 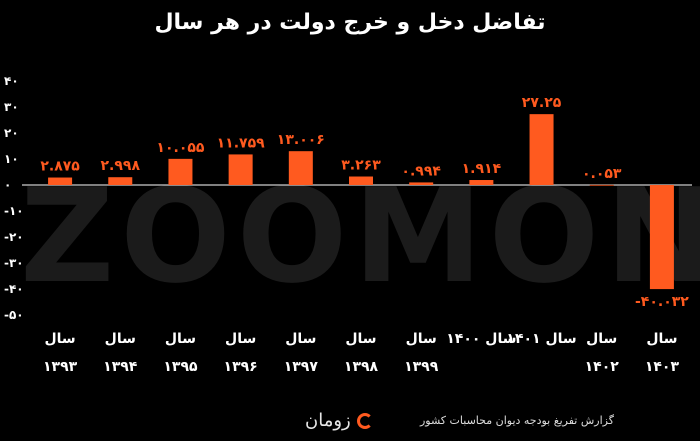 I want to click on x-category-label: ۱۳۹۷, so click(x=301, y=367).